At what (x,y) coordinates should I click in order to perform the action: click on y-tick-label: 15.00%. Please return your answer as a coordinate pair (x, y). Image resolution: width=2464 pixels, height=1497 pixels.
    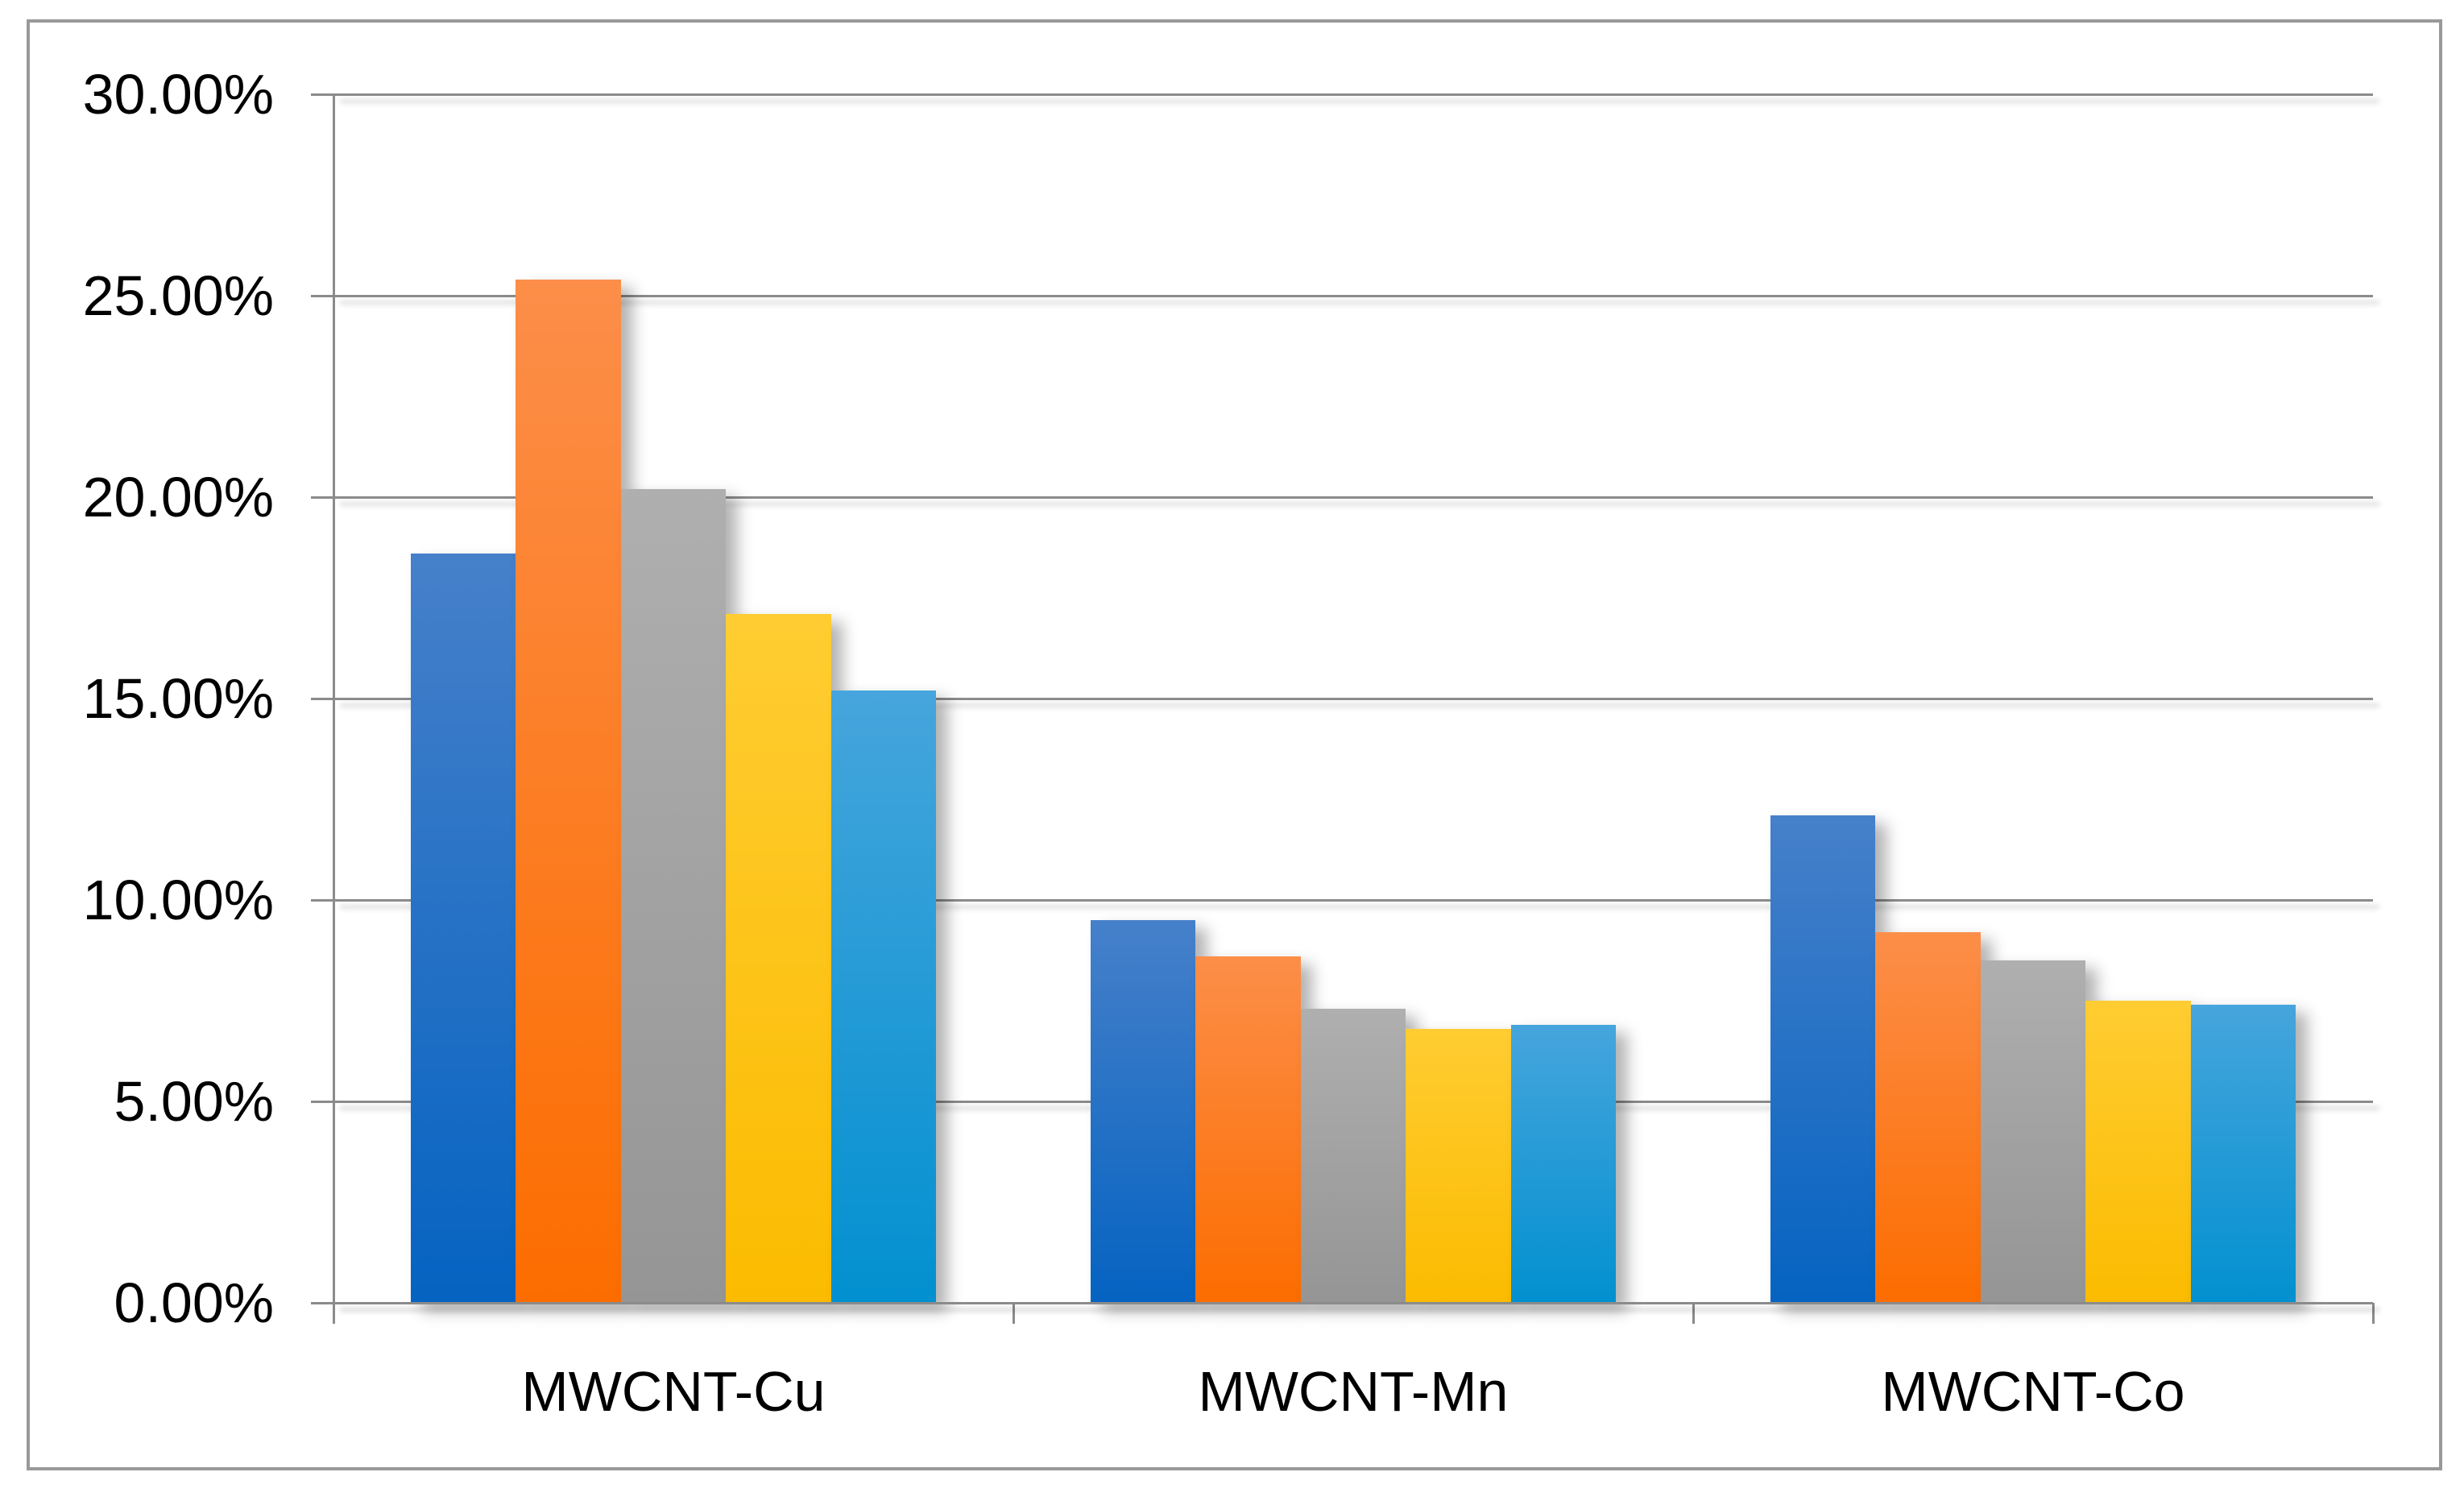
    Looking at the image, I should click on (178, 699).